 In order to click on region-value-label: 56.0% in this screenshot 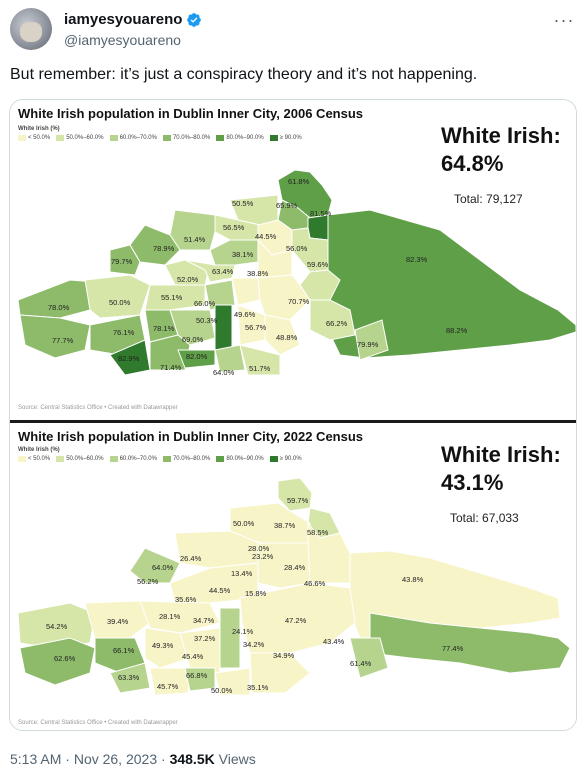, I will do `click(297, 248)`.